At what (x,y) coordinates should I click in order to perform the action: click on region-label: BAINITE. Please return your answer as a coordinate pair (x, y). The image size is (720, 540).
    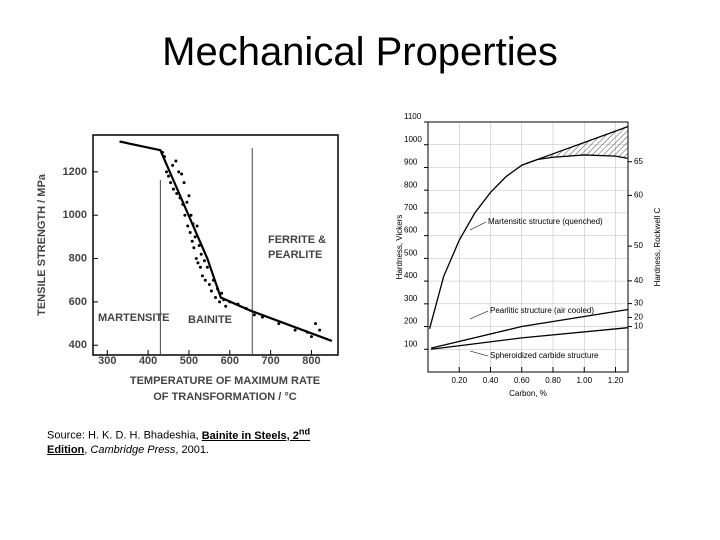
    Looking at the image, I should click on (210, 320).